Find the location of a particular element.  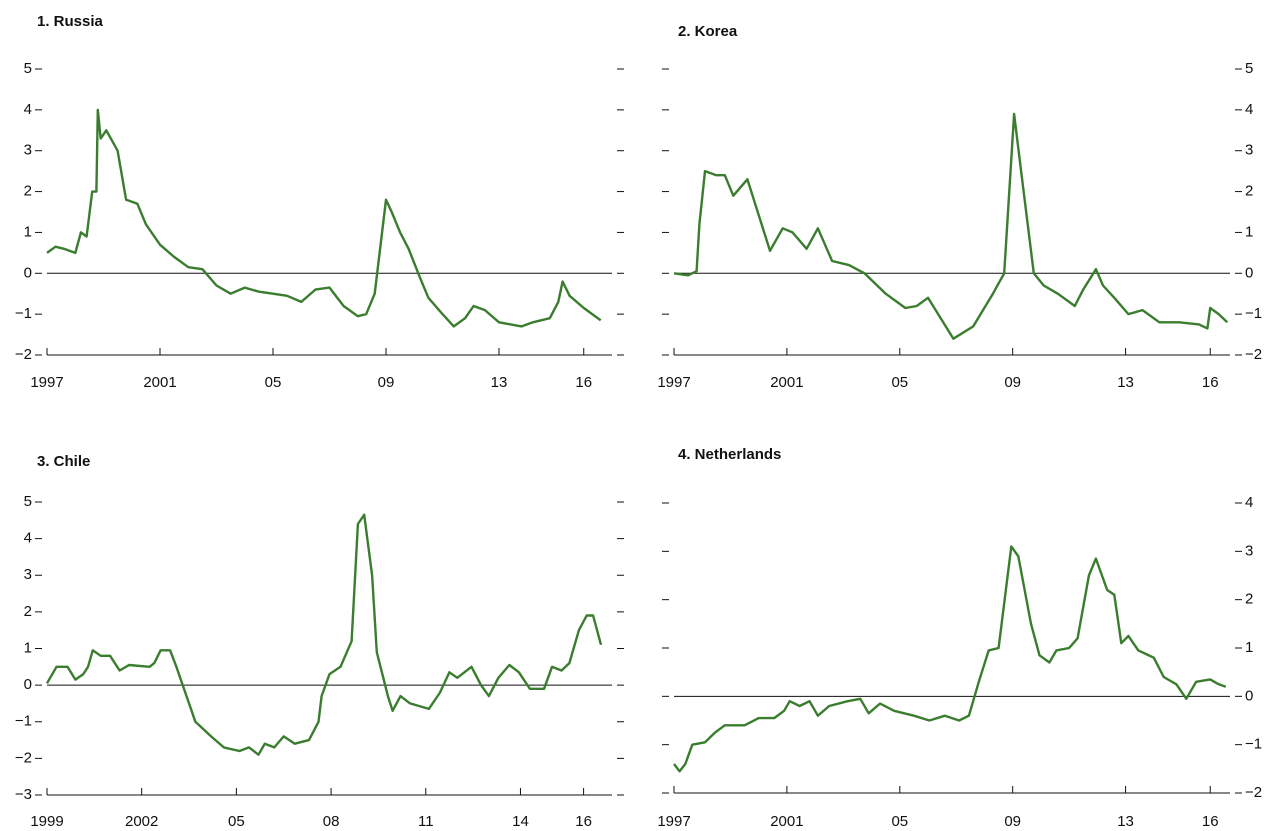

panel-title: 2. Korea is located at coordinates (708, 31).